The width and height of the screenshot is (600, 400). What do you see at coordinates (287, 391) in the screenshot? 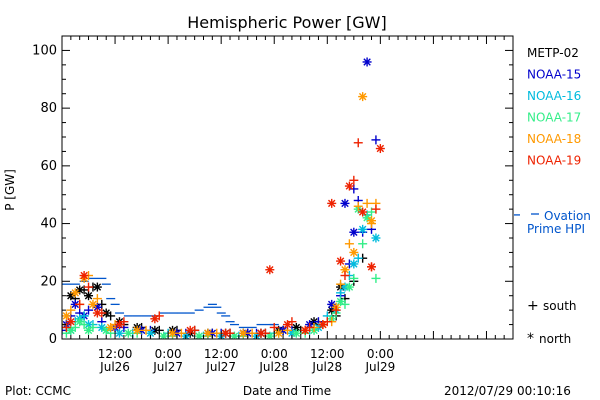
I see `x-axis-label: Date and Time` at bounding box center [287, 391].